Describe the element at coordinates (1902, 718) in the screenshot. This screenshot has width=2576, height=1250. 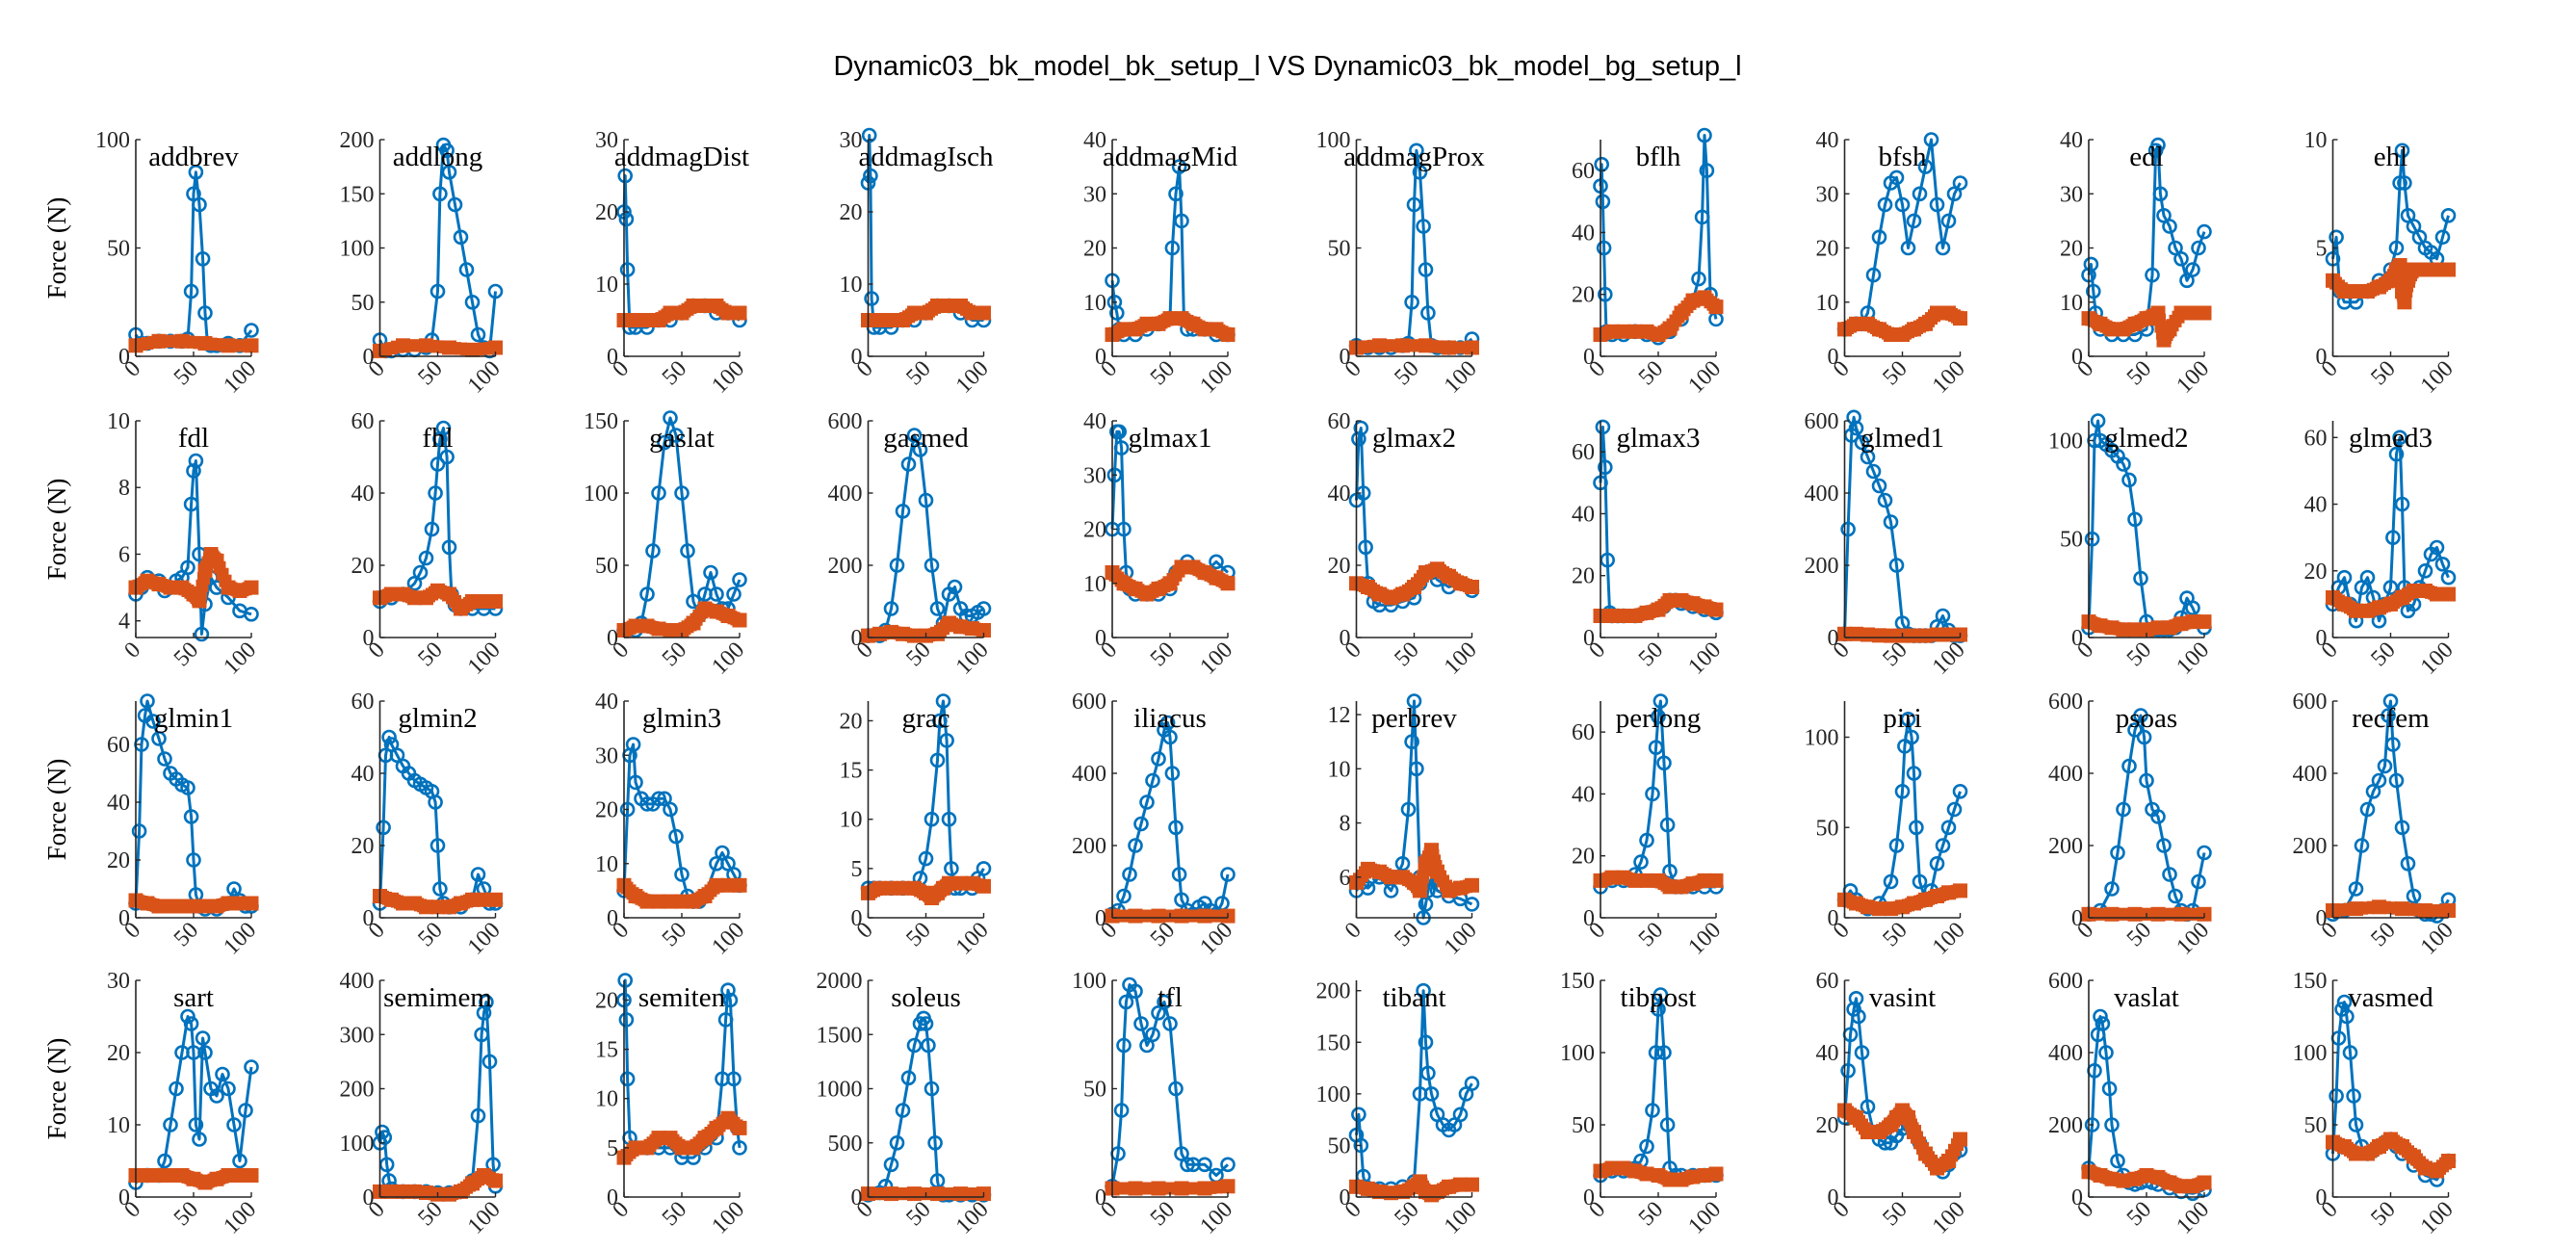
I see `subplot-title: piri` at that location.